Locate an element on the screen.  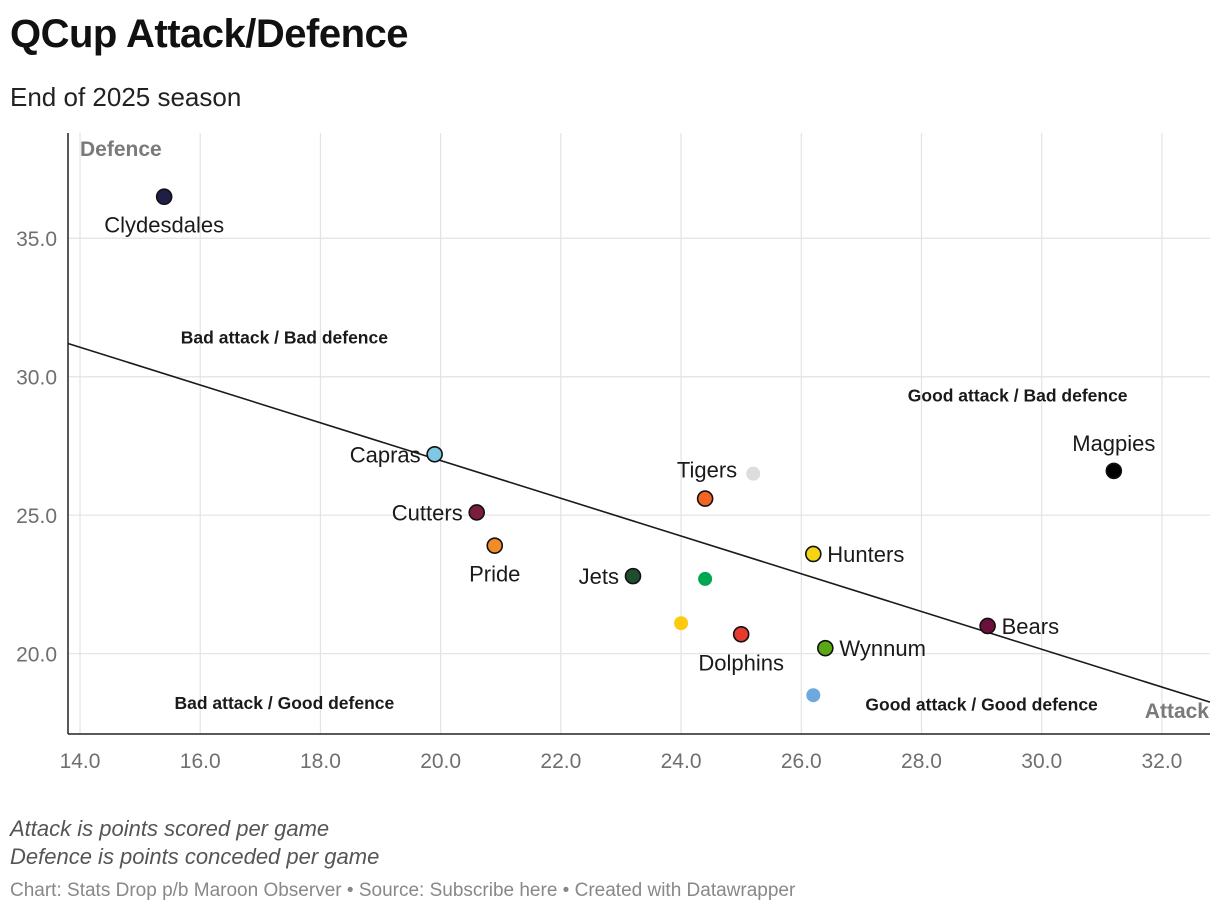
quadrant-label: Good attack / Good defence is located at coordinates (981, 704).